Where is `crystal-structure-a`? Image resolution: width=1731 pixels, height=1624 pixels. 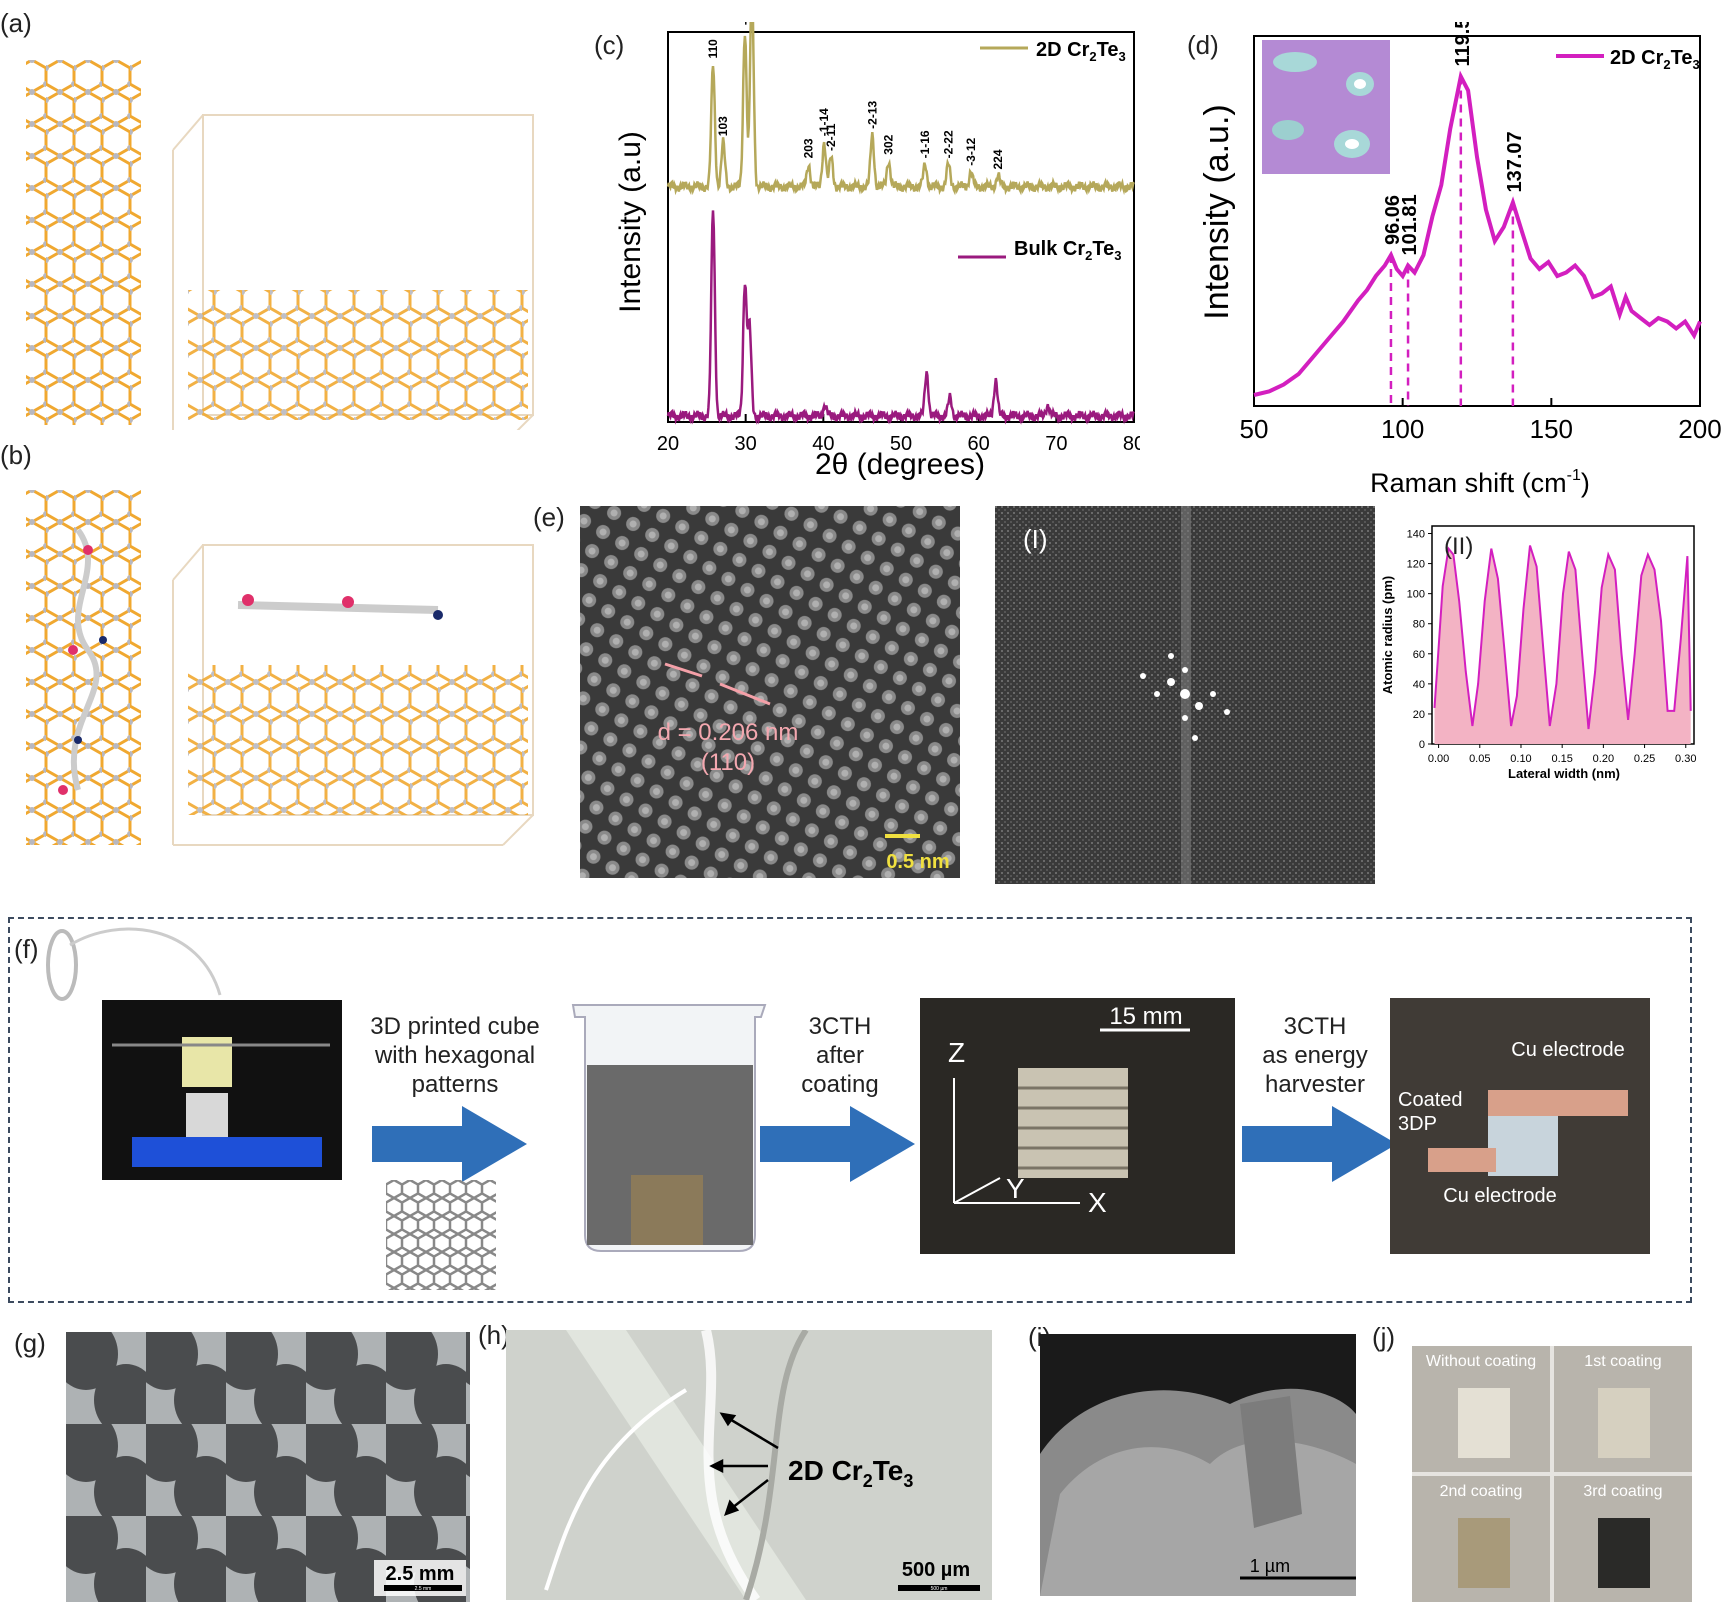 crystal-structure-a is located at coordinates (280, 245).